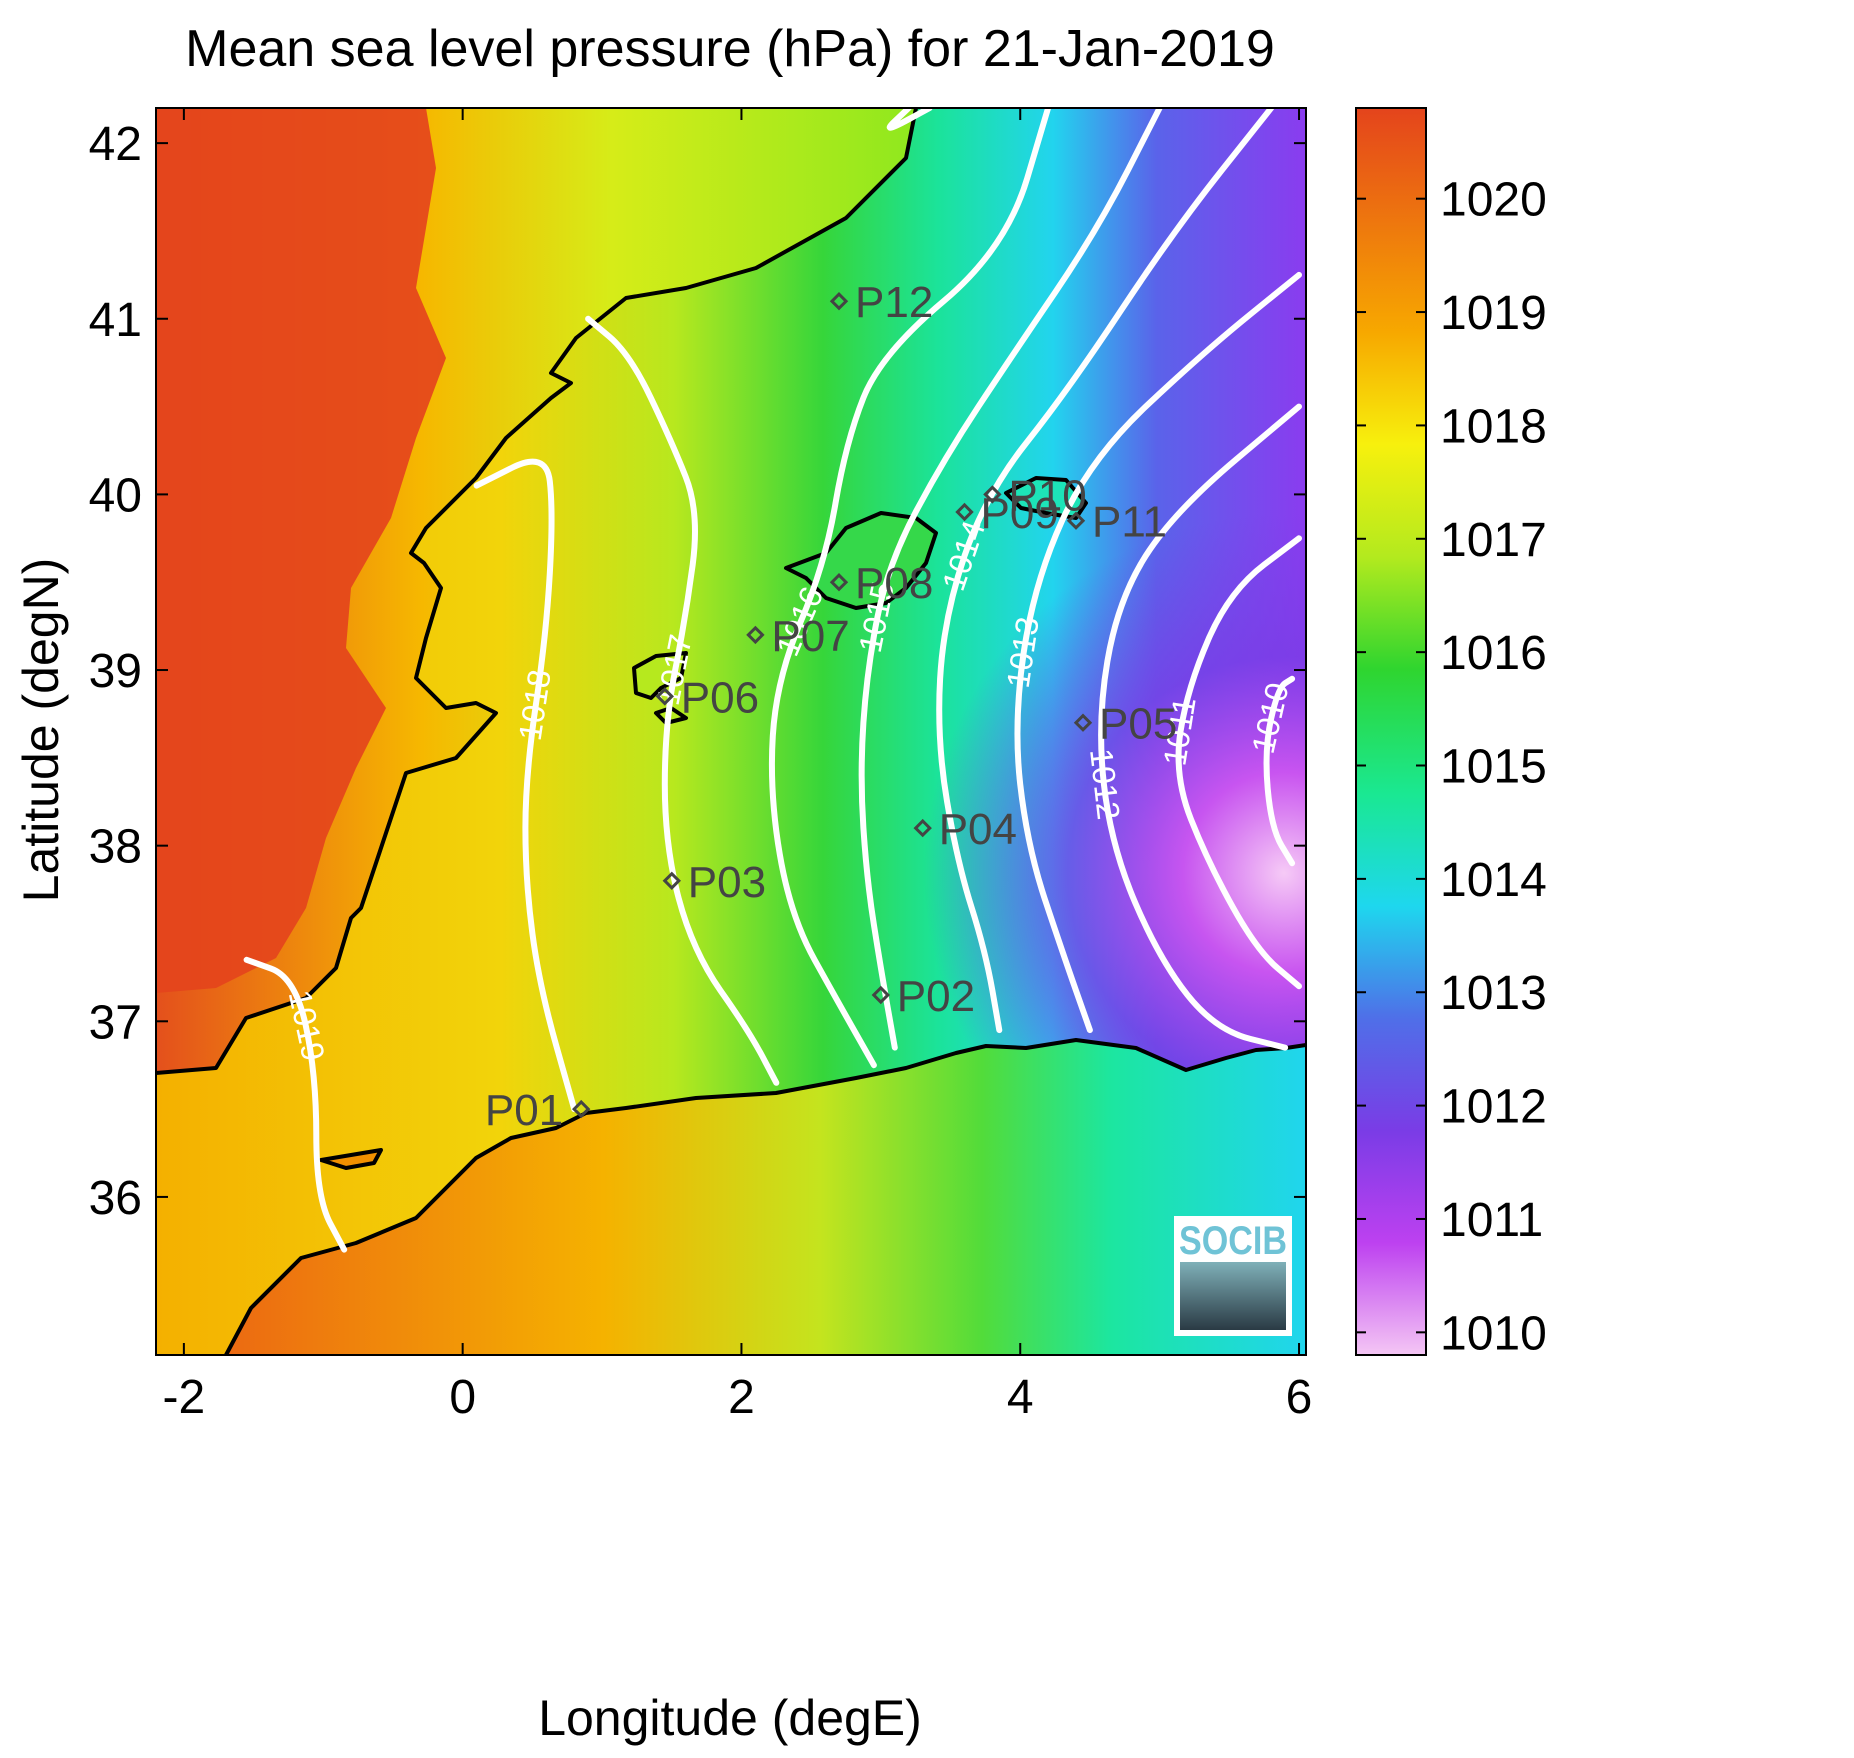 Image resolution: width=1854 pixels, height=1758 pixels. What do you see at coordinates (115, 847) in the screenshot?
I see `y-tick-label: 38` at bounding box center [115, 847].